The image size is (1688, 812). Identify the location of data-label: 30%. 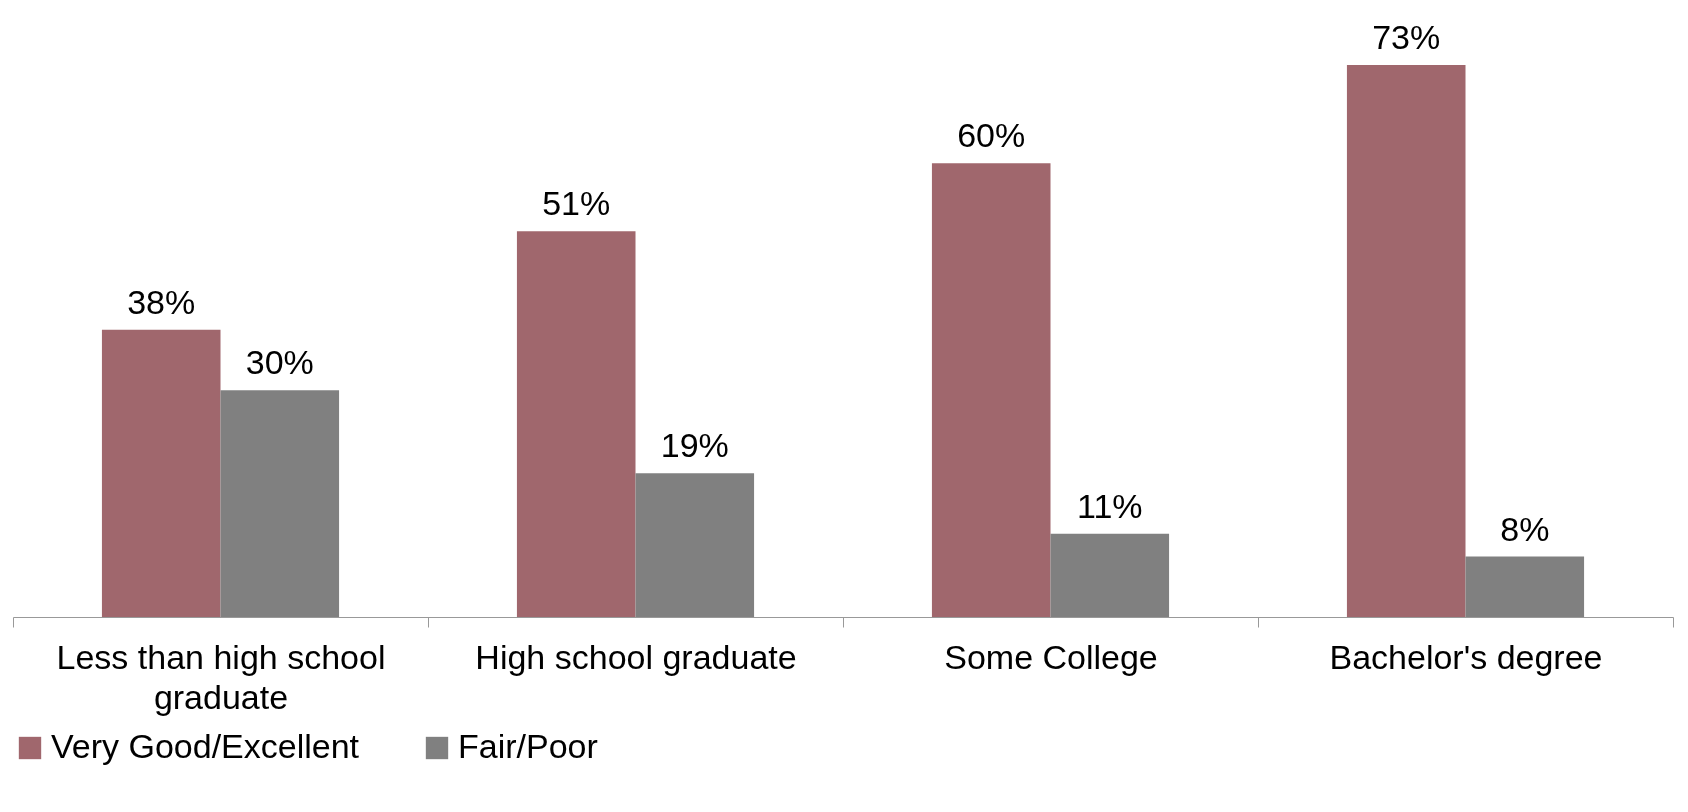
(279, 362).